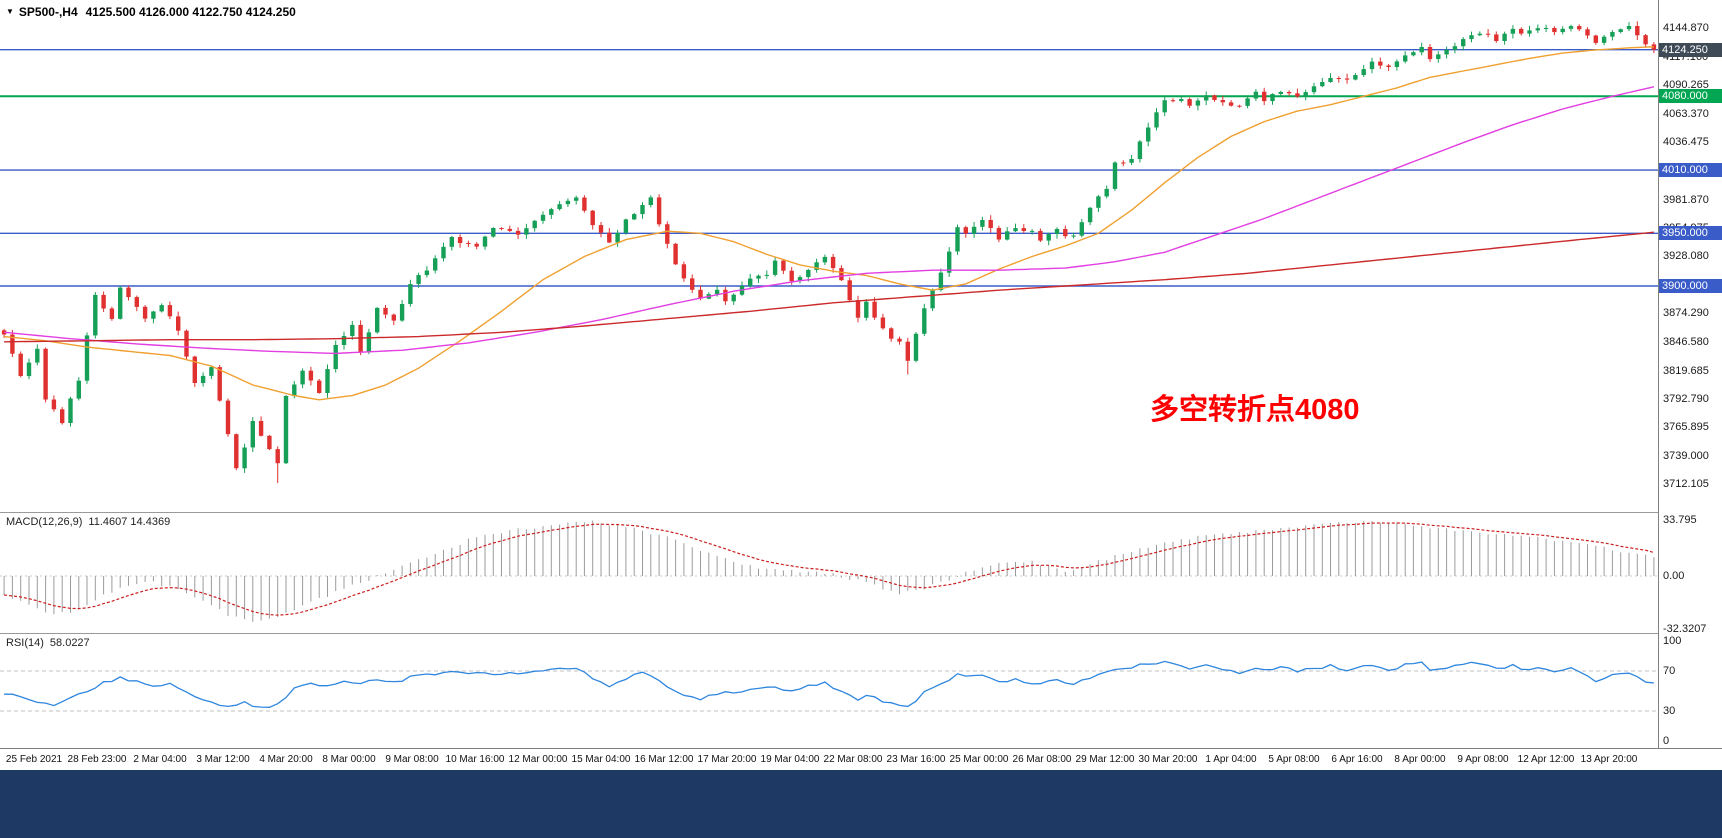  I want to click on price-axis-tick-label: 4063.370, so click(1686, 113).